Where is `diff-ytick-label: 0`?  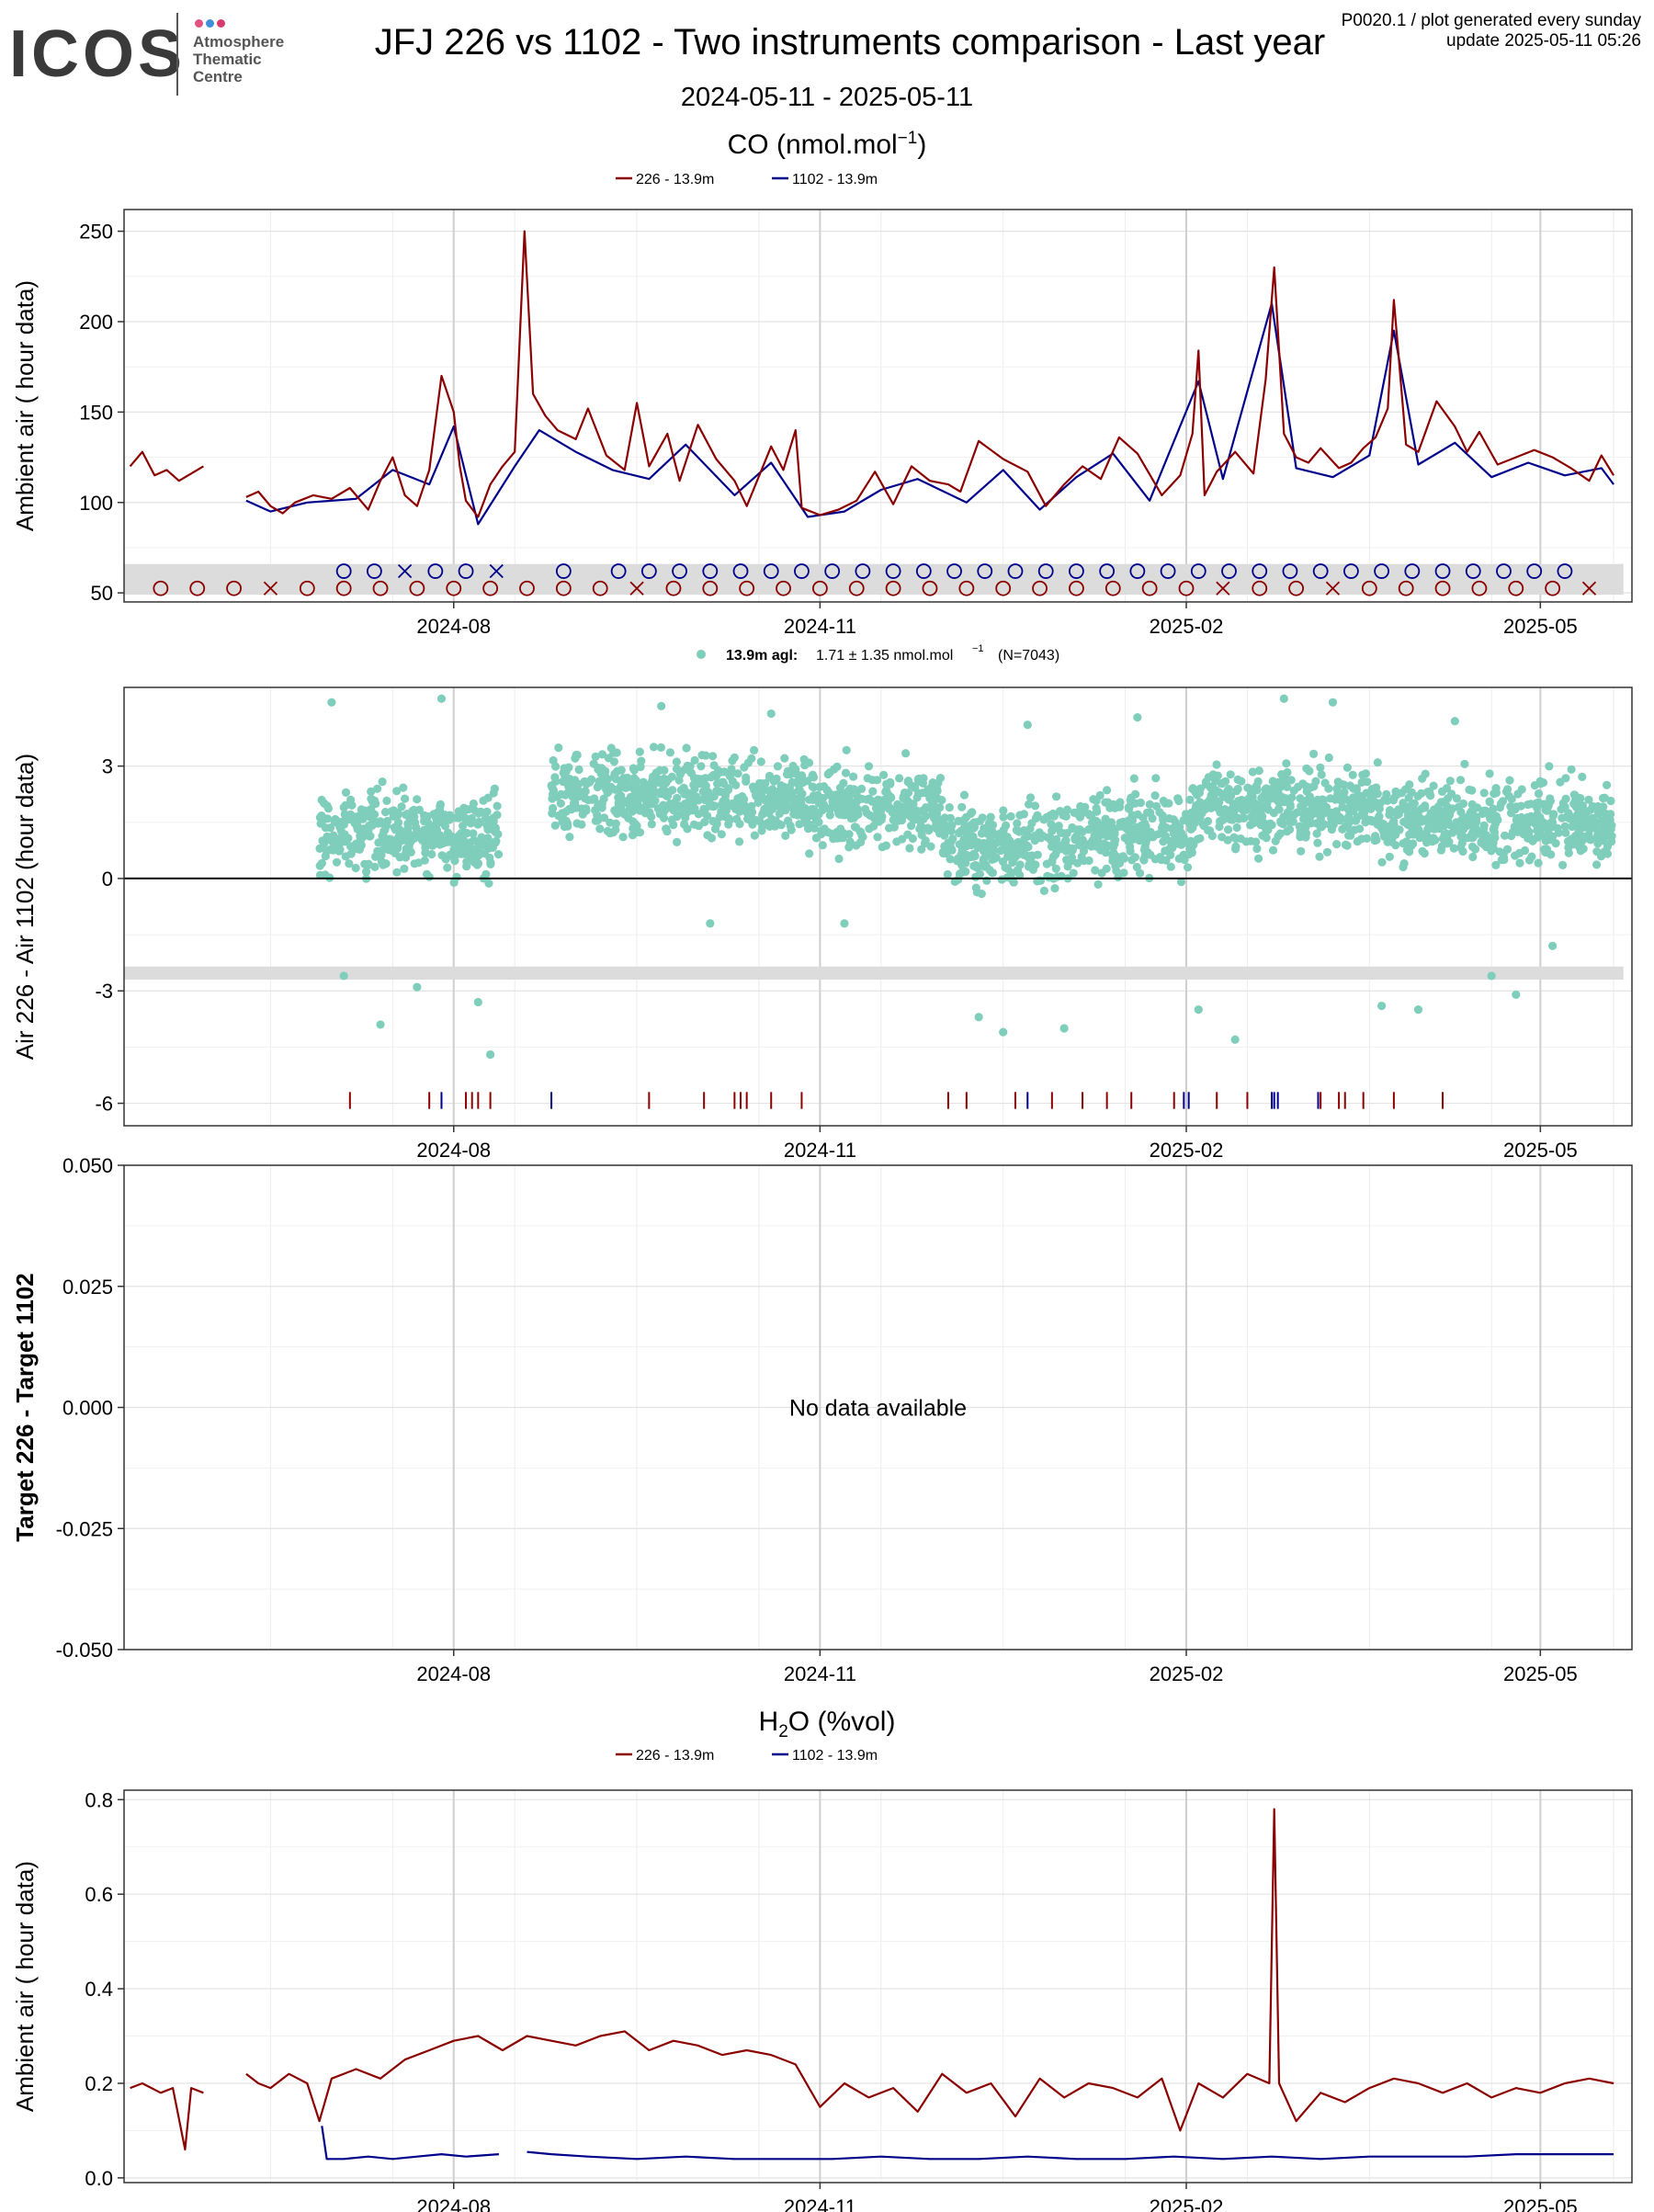
diff-ytick-label: 0 is located at coordinates (107, 879).